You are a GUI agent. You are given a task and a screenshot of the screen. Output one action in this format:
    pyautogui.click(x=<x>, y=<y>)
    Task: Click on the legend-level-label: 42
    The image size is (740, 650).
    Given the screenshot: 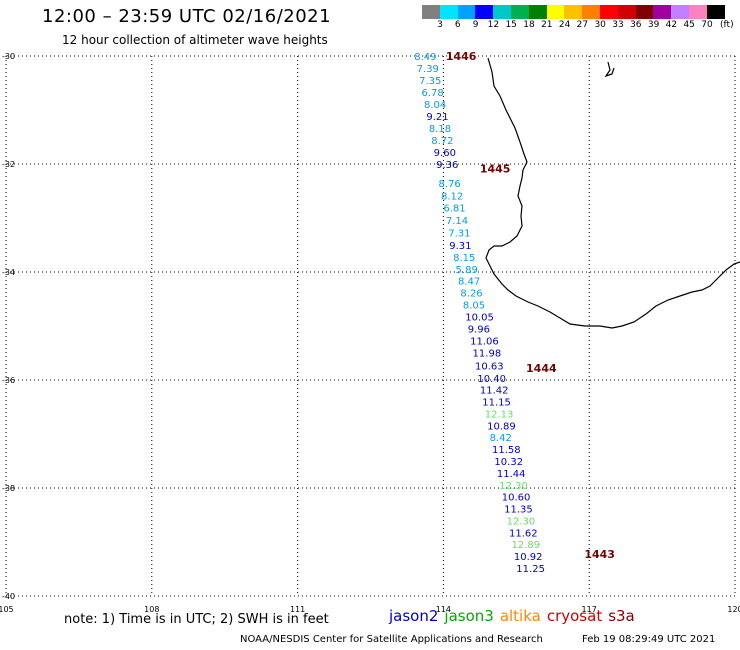 What is the action you would take?
    pyautogui.click(x=671, y=25)
    